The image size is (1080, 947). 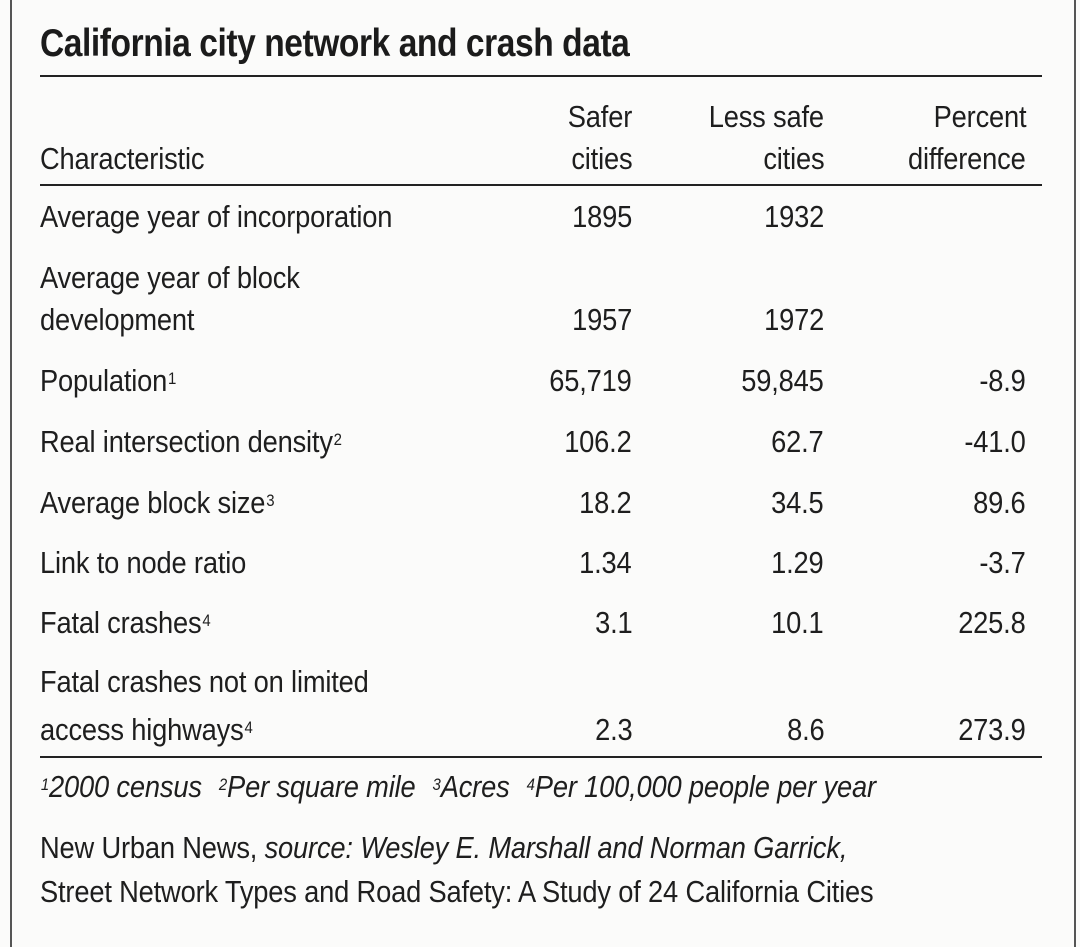 What do you see at coordinates (541, 76) in the screenshot?
I see `title-rule` at bounding box center [541, 76].